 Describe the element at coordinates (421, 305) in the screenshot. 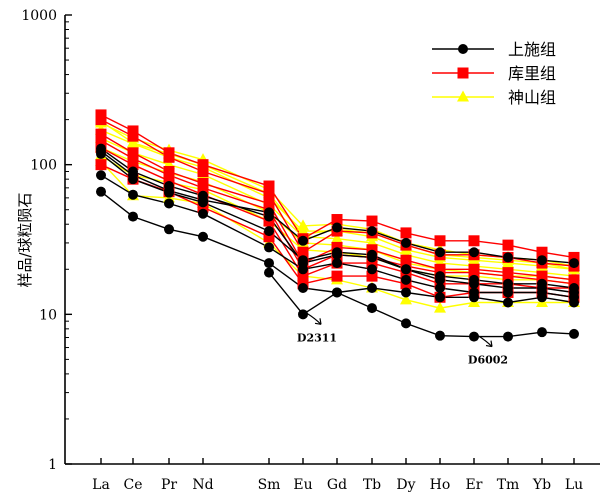

I see `series-circle-line` at that location.